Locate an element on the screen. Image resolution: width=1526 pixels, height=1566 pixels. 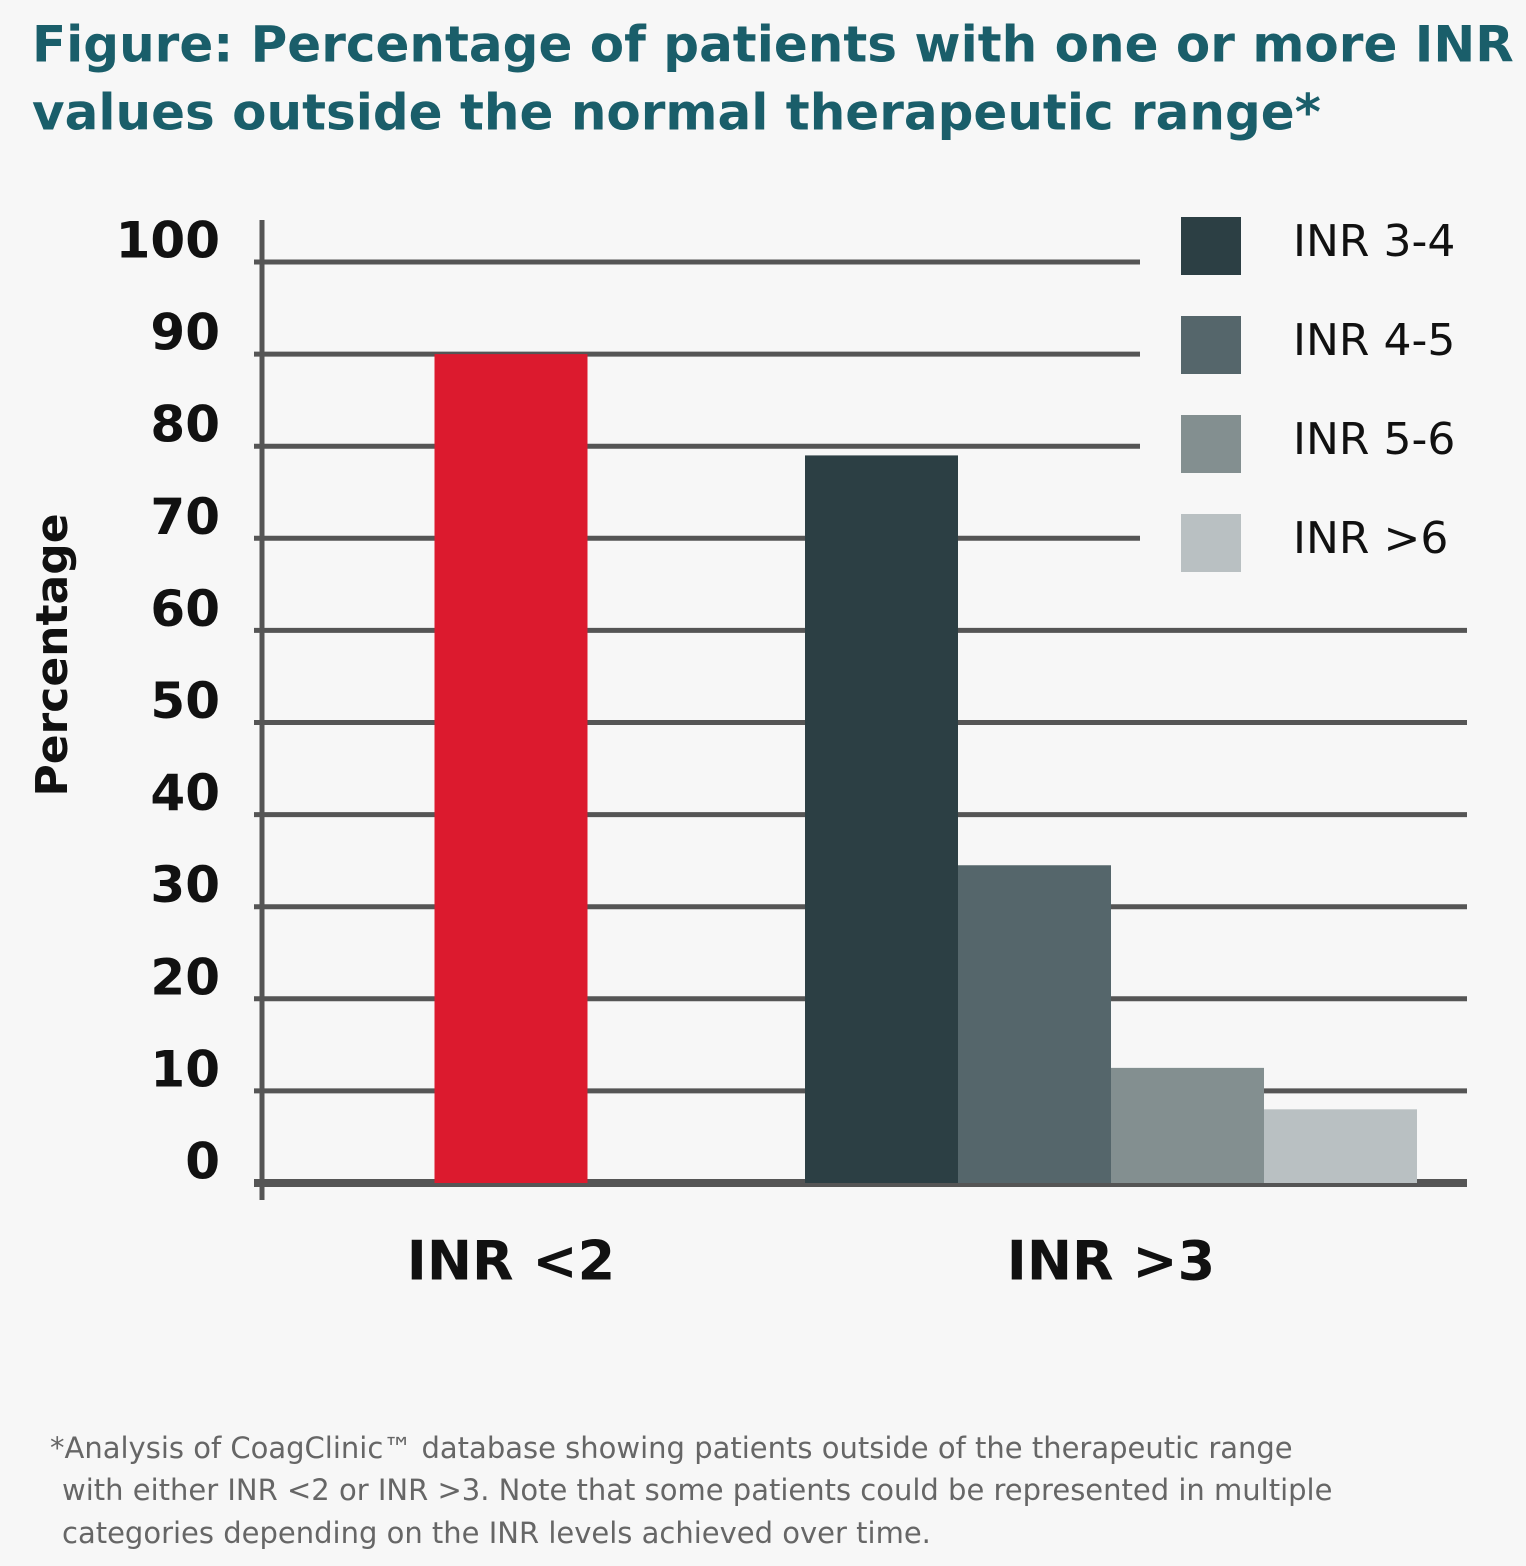
x-tick-label: INR <2 is located at coordinates (511, 1261).